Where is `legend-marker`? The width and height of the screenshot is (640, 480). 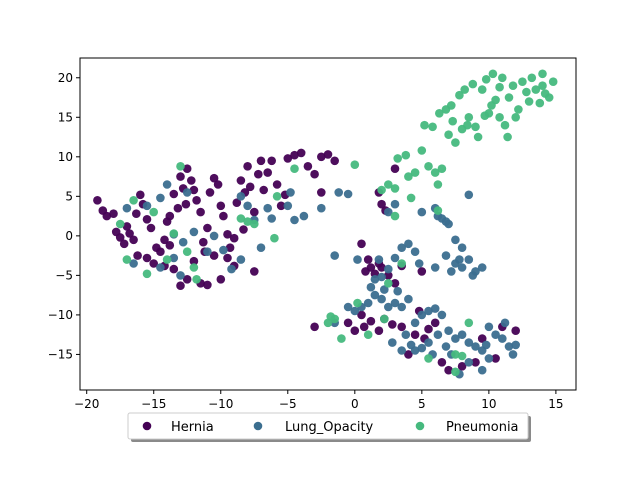 legend-marker is located at coordinates (258, 426).